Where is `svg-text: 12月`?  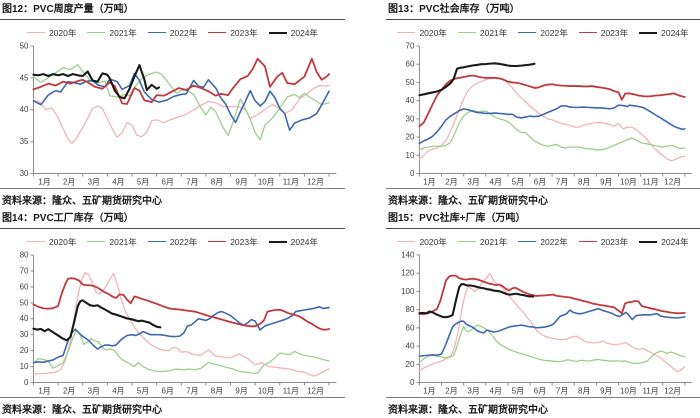 svg-text: 12月 is located at coordinates (672, 390).